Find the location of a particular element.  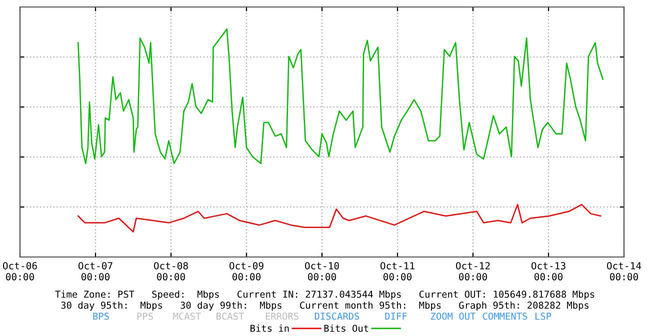

text: LSP is located at coordinates (543, 316).